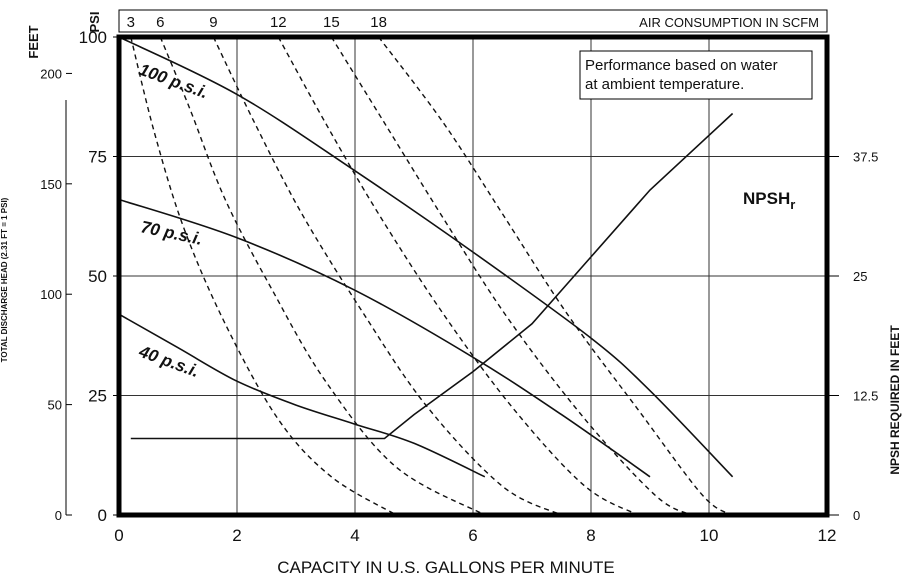 The height and width of the screenshot is (575, 902). I want to click on feet-axis-ticks: 0 25 50 75 100, so click(99, 276).